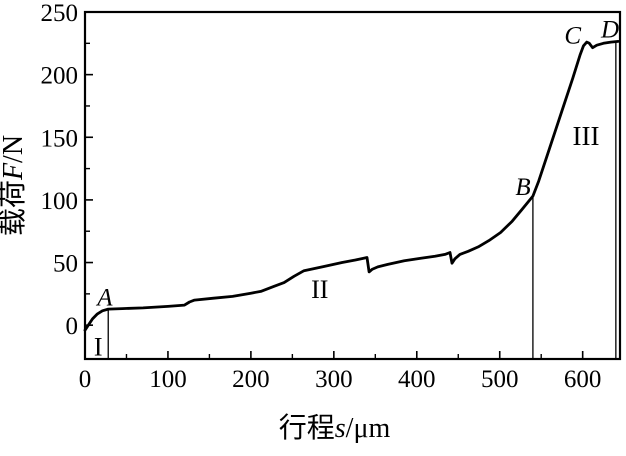  I want to click on y-tick-label: 50, so click(65, 264).